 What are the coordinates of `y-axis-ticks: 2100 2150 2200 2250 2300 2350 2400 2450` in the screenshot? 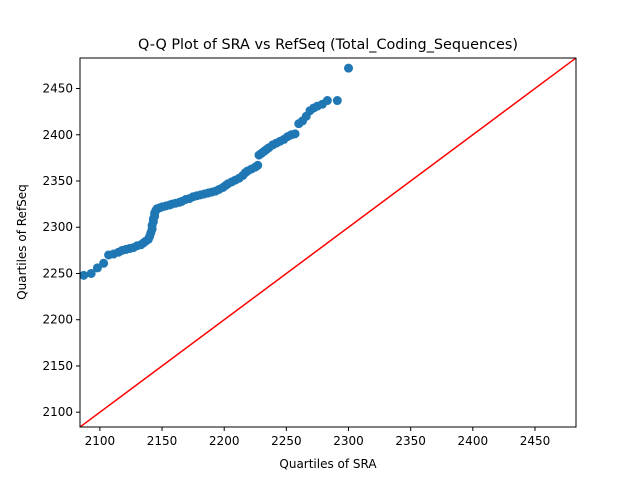 It's located at (61, 250).